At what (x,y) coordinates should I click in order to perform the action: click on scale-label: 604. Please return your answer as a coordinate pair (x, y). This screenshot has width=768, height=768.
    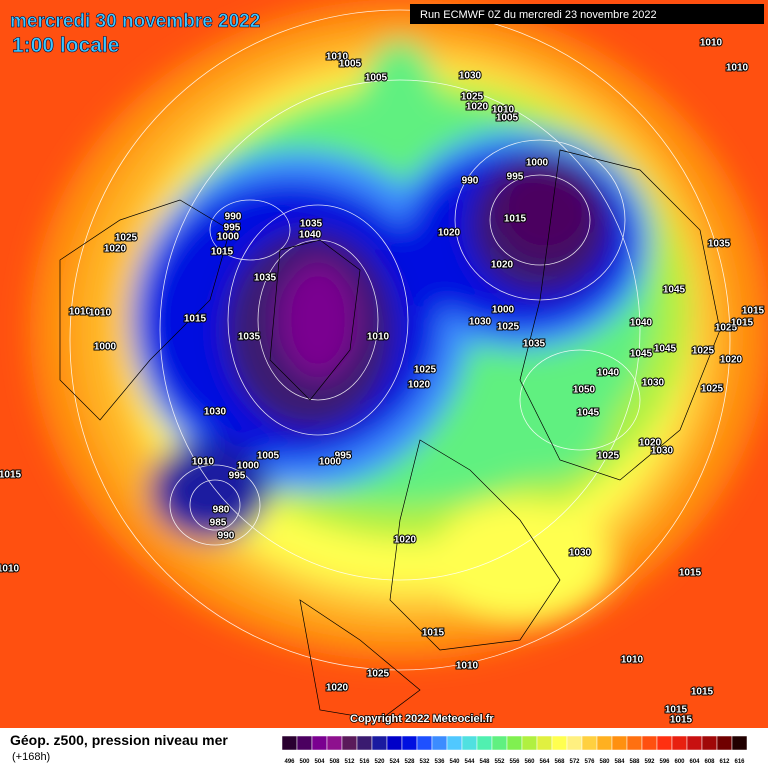
    Looking at the image, I should click on (694, 762).